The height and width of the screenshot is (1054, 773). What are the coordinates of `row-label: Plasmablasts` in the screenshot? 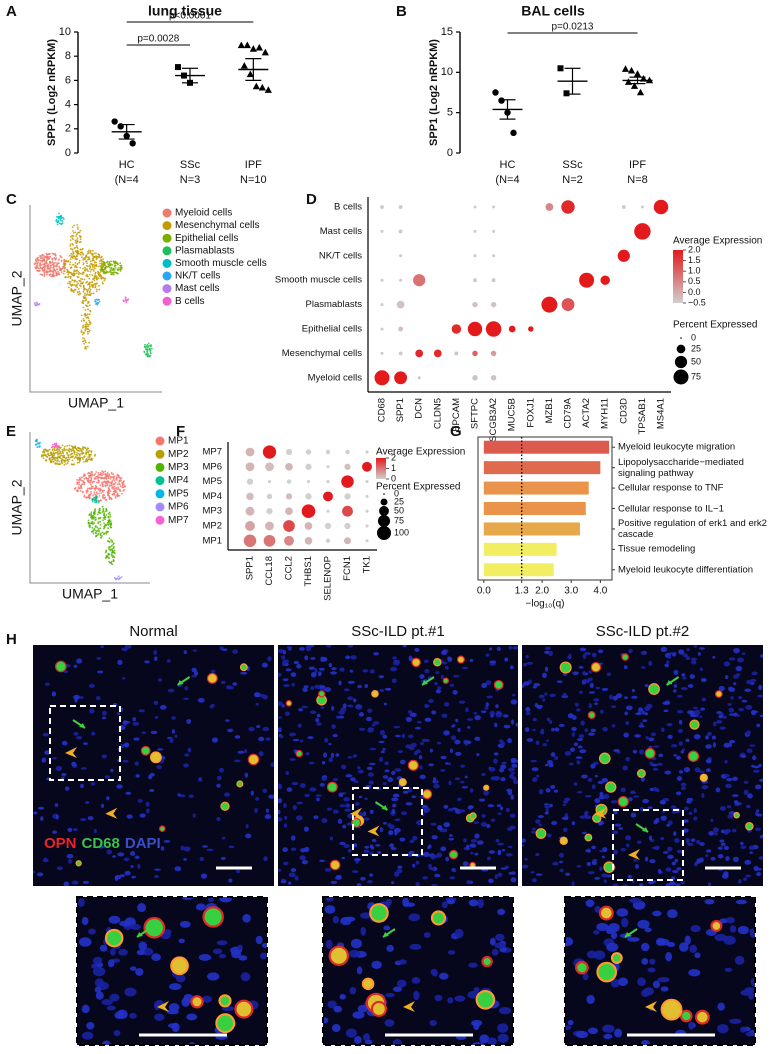 It's located at (334, 304).